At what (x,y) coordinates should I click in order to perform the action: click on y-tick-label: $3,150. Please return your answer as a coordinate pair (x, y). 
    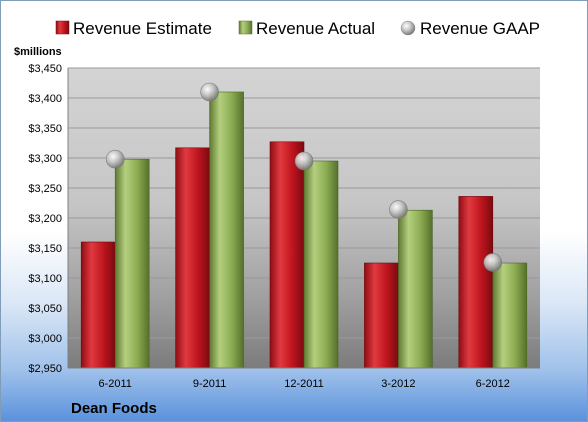
    Looking at the image, I should click on (45, 249).